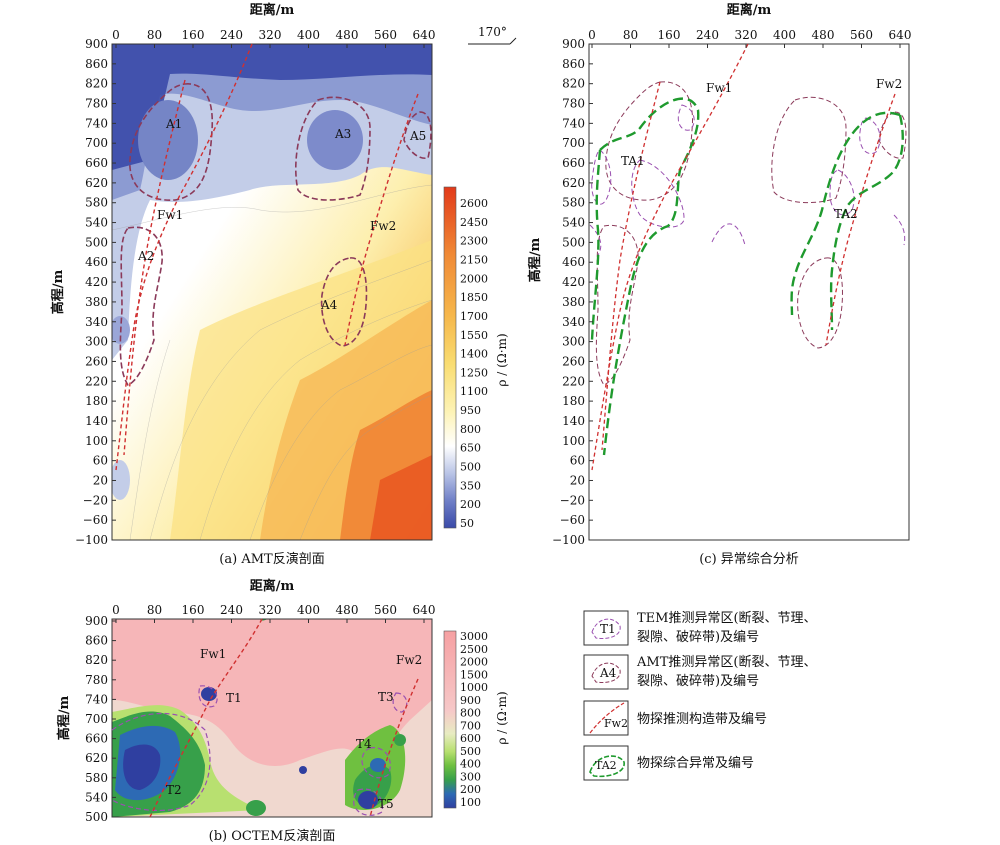 This screenshot has width=1000, height=845. What do you see at coordinates (96, 680) in the screenshot?
I see `panel-b-y-tick-label: 780` at bounding box center [96, 680].